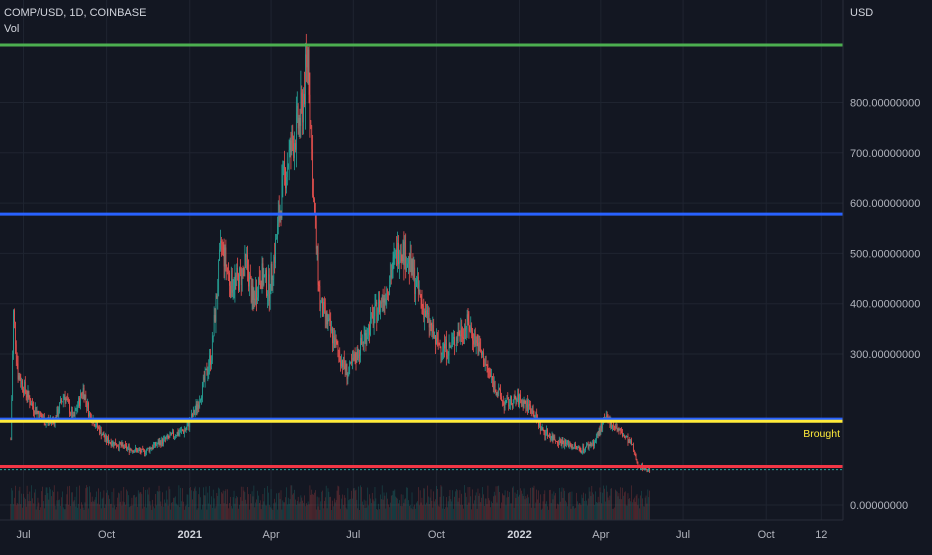  What do you see at coordinates (75, 13) in the screenshot?
I see `symbol-line: COMP/USD, 1D, COINBASE` at bounding box center [75, 13].